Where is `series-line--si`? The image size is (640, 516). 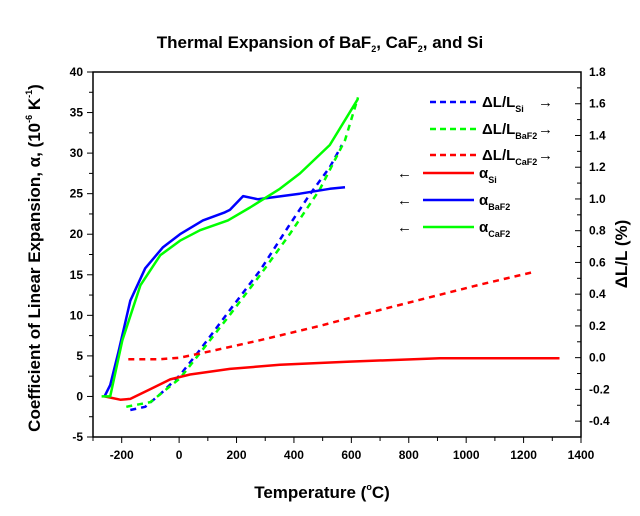 series-line--si is located at coordinates (332, 379).